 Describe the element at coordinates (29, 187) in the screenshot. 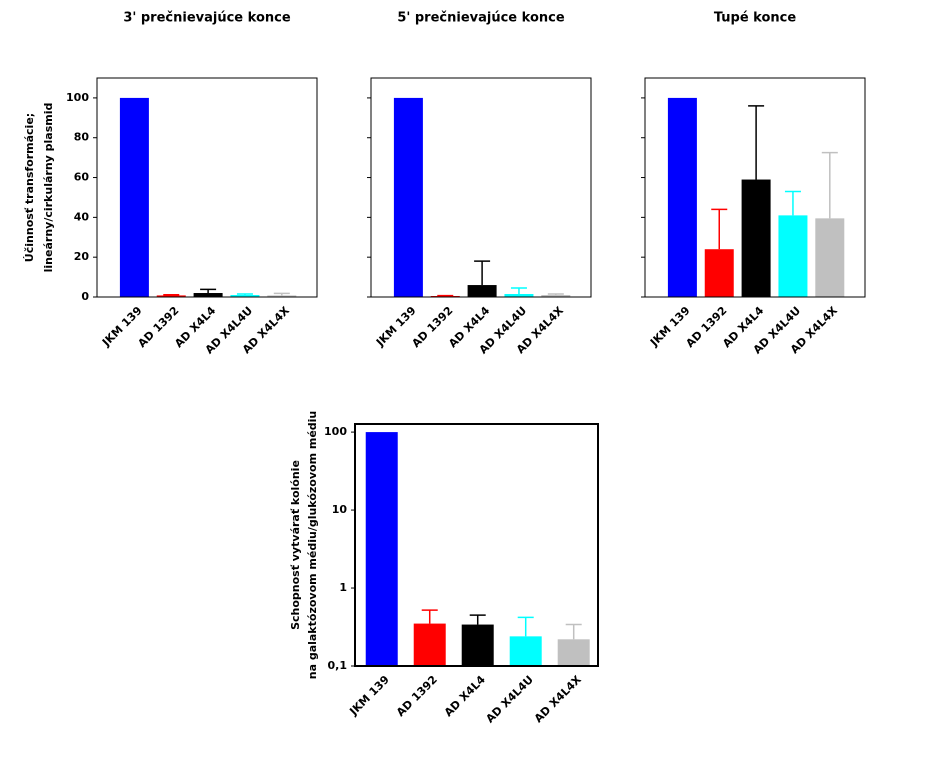

I see `y-axis-label: Účinnosť transformácie;` at that location.